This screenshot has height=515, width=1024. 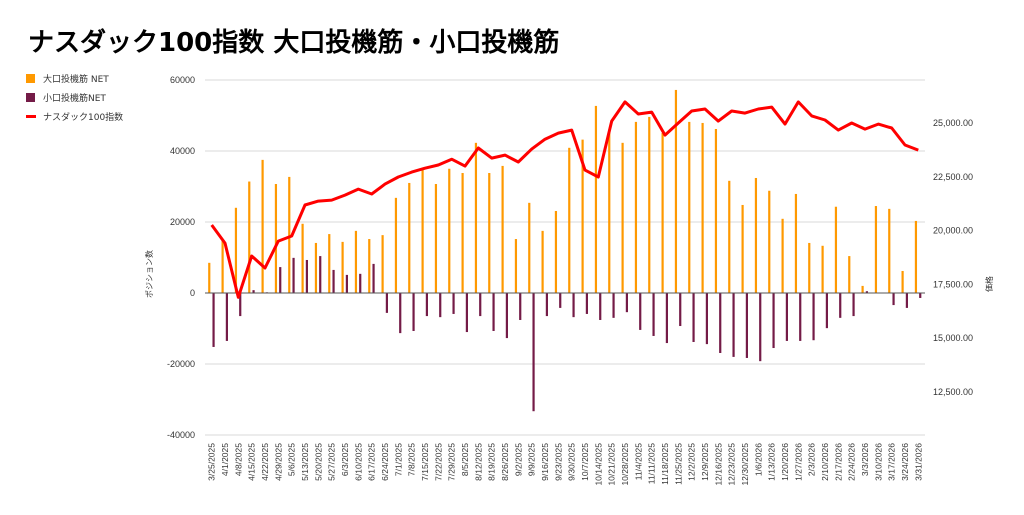 I want to click on x-tick-label: 4/1/2025, so click(x=225, y=459).